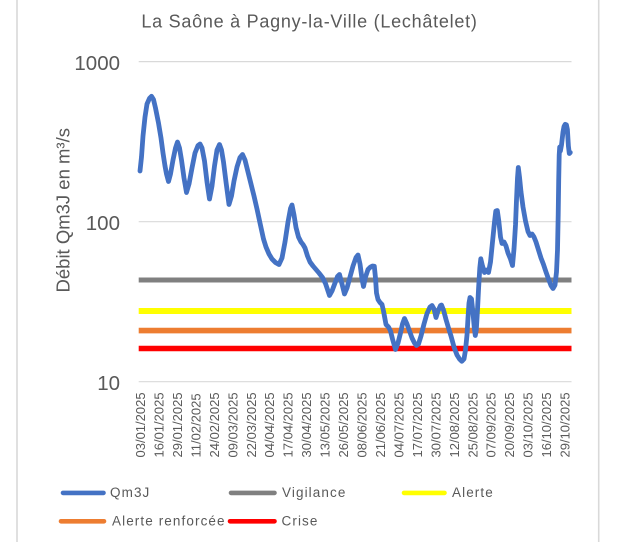  What do you see at coordinates (565, 424) in the screenshot?
I see `svg-text: 29/10/2025` at bounding box center [565, 424].